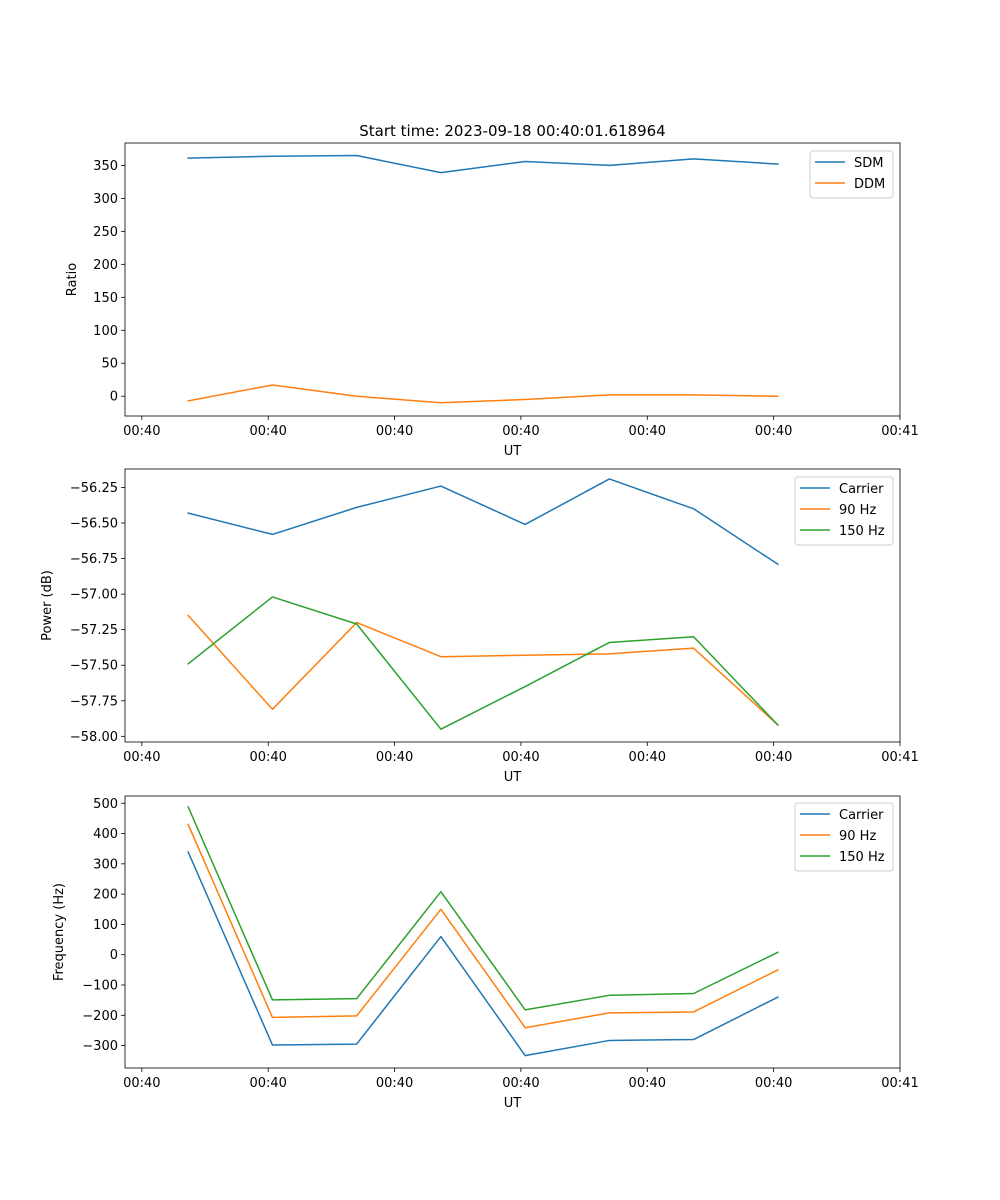  I want to click on y-tick-label: −56.75, so click(94, 559).